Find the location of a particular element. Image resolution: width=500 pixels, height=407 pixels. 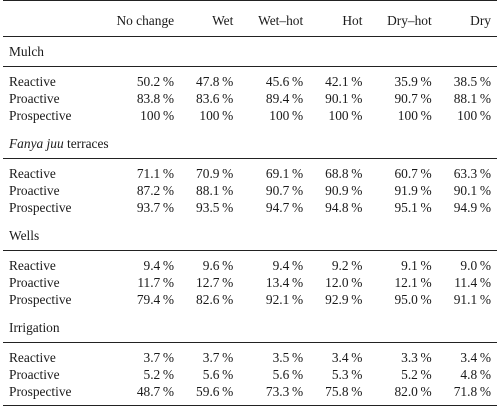

header-cell-wet: Wet is located at coordinates (210, 18).